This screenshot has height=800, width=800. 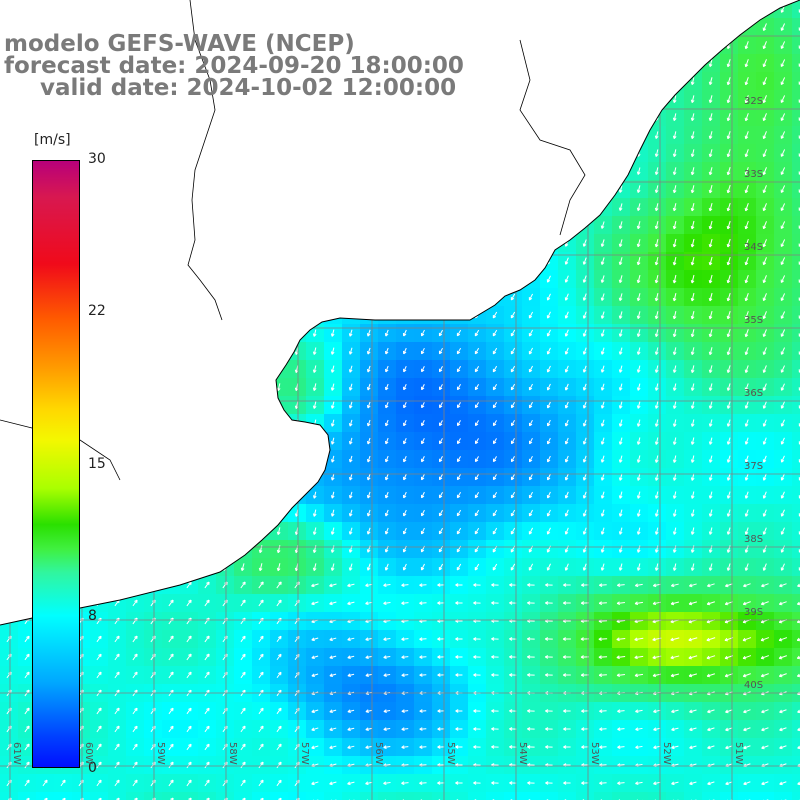 I want to click on longitude-label: 55W, so click(x=450, y=753).